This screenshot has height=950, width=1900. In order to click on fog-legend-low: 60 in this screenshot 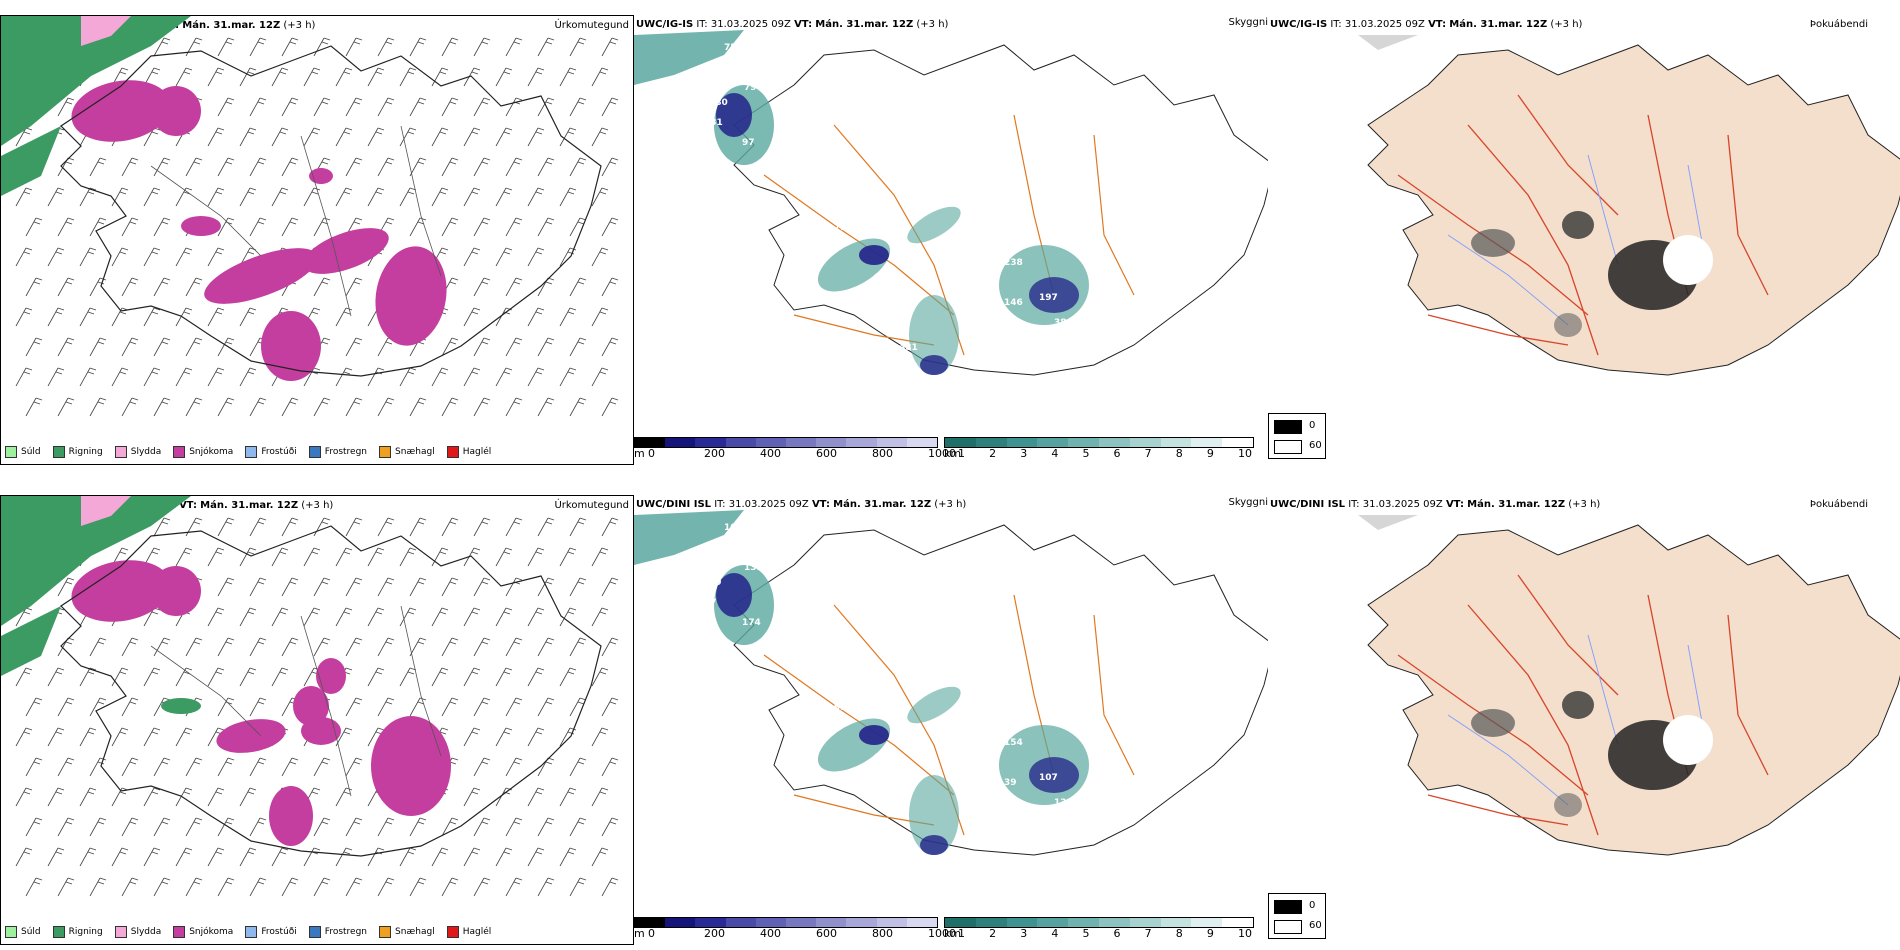, I will do `click(1315, 925)`.